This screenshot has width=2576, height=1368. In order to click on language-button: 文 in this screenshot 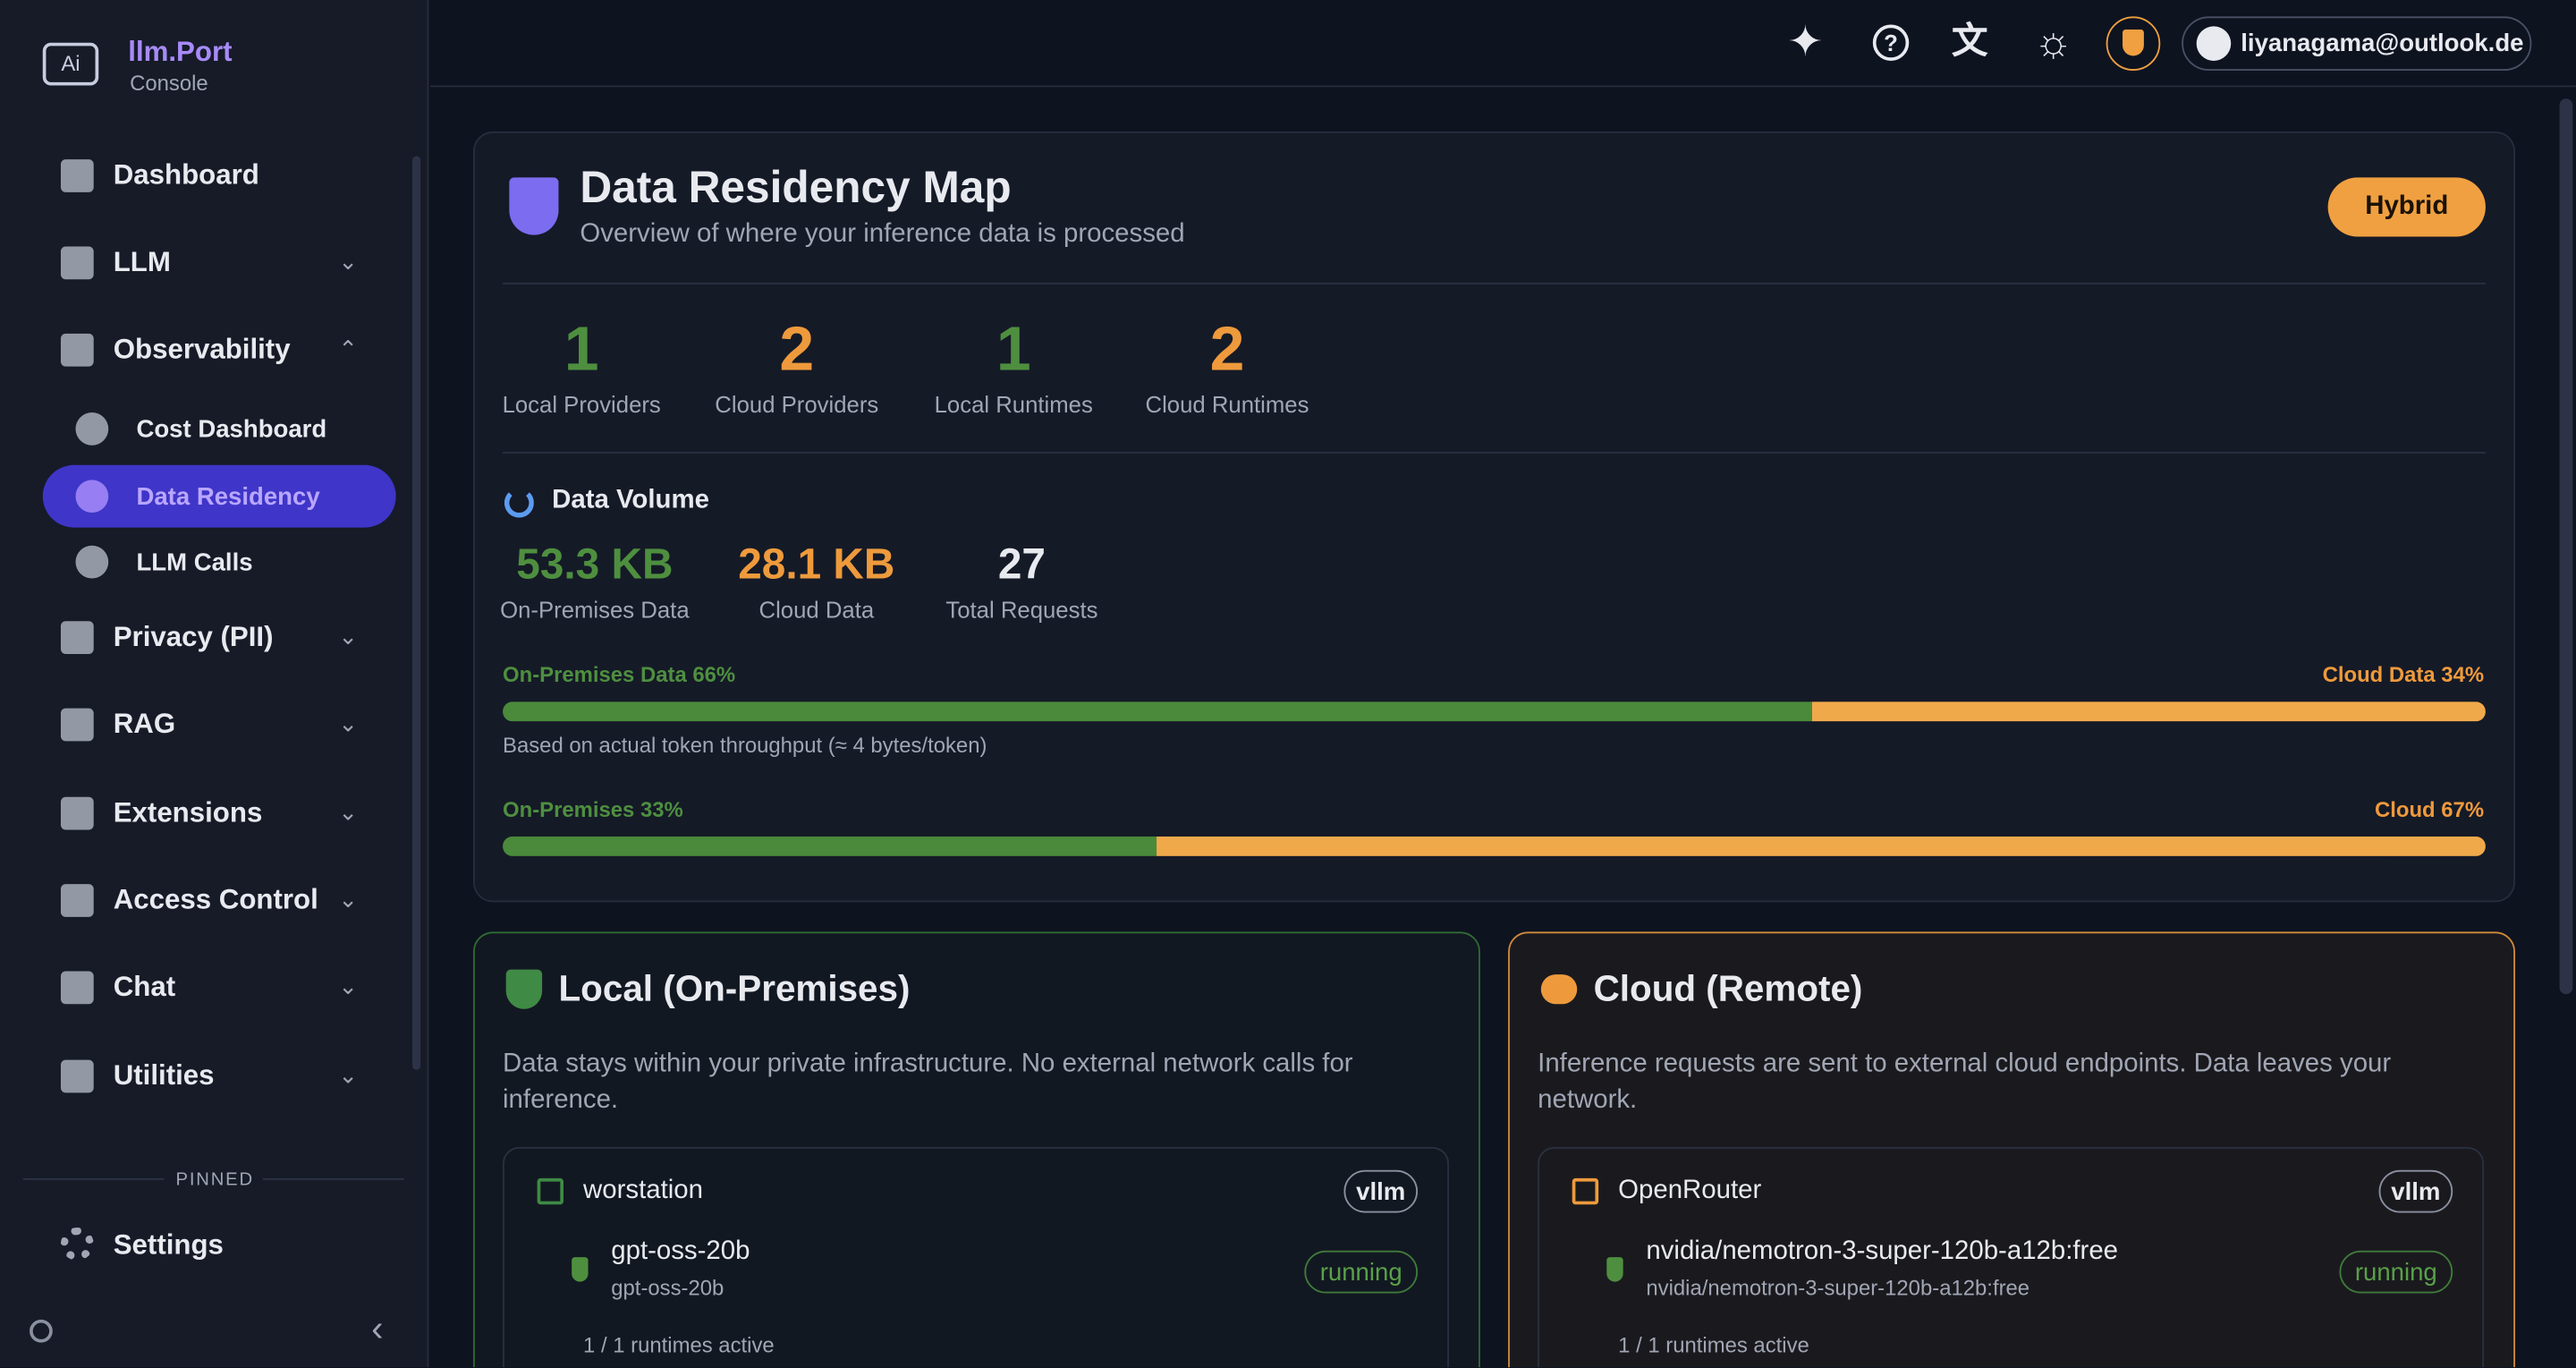, I will do `click(1969, 40)`.